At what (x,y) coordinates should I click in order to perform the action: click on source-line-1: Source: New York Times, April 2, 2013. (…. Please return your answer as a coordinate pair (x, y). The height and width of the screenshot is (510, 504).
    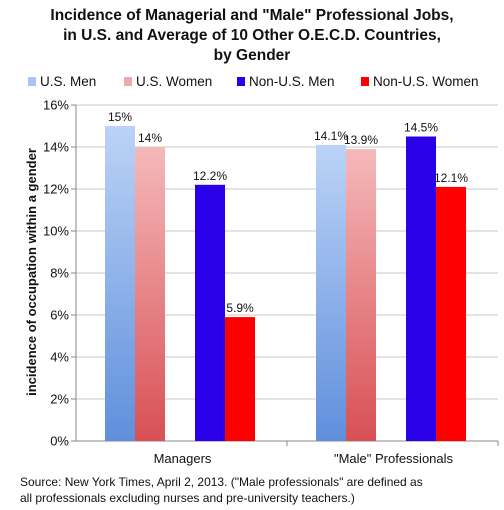
    Looking at the image, I should click on (221, 482).